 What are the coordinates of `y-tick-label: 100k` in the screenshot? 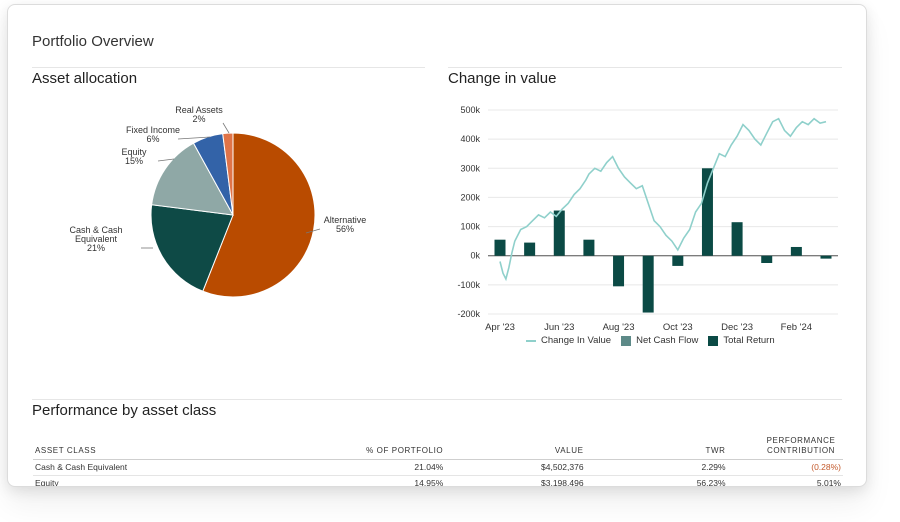 It's located at (470, 227).